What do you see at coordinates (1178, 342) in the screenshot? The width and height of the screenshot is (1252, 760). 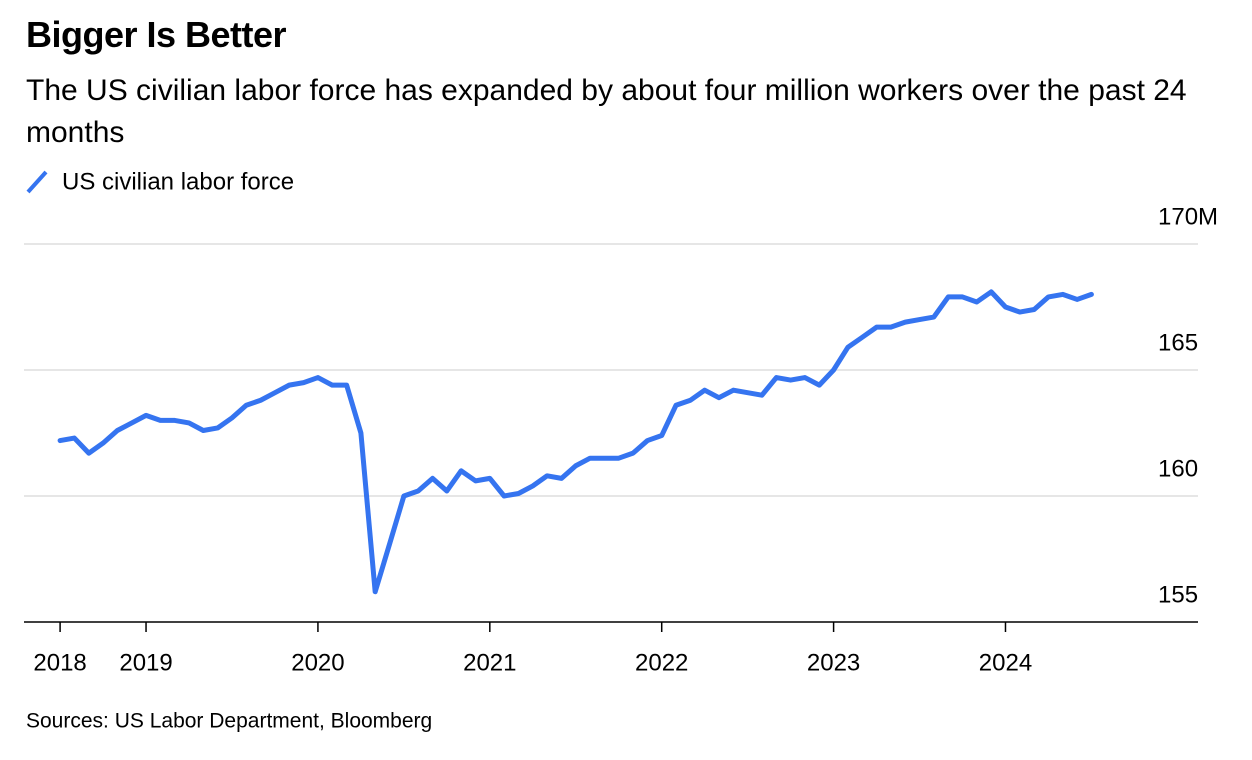 I see `y-tick-label: 165` at bounding box center [1178, 342].